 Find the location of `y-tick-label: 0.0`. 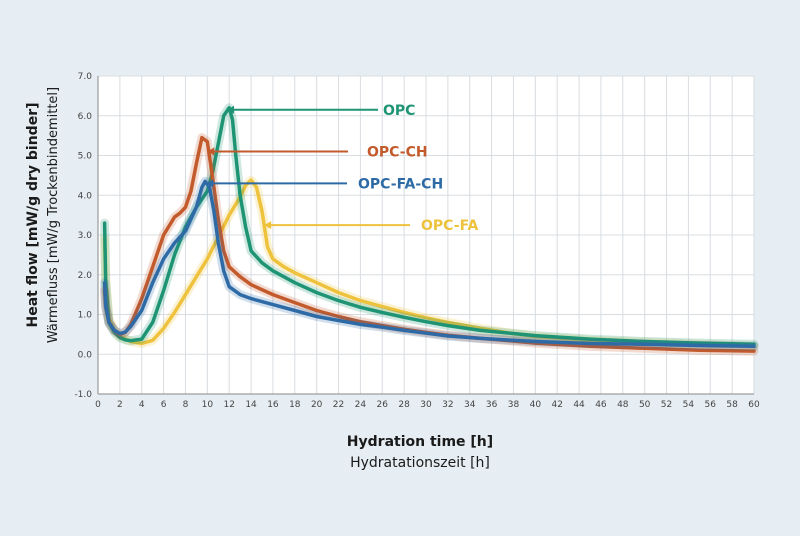

y-tick-label: 0.0 is located at coordinates (85, 355).